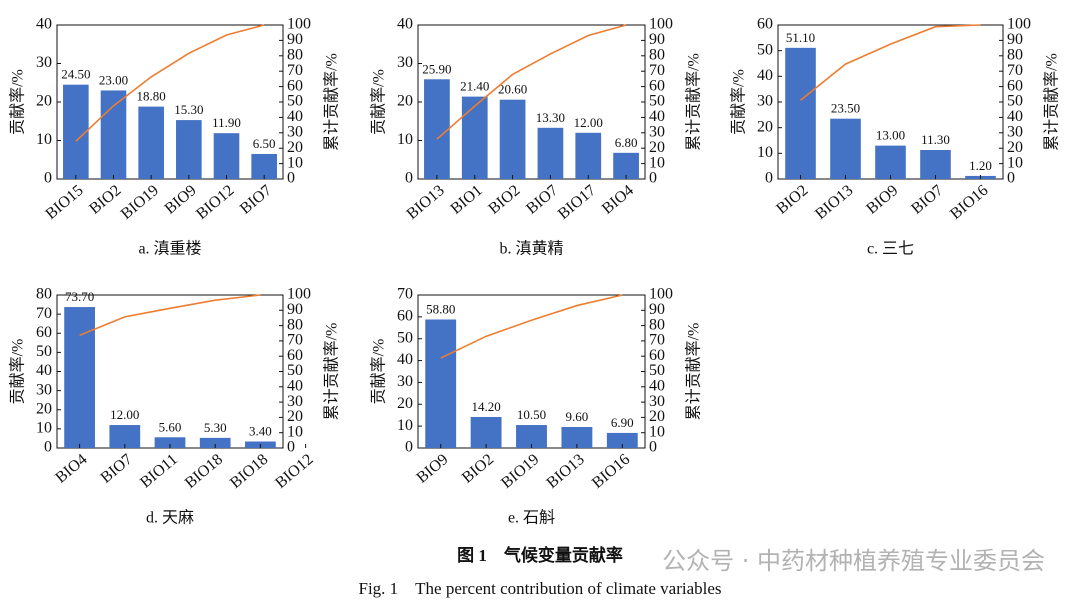 The height and width of the screenshot is (606, 1080). I want to click on value-label: 23.00, so click(113, 79).